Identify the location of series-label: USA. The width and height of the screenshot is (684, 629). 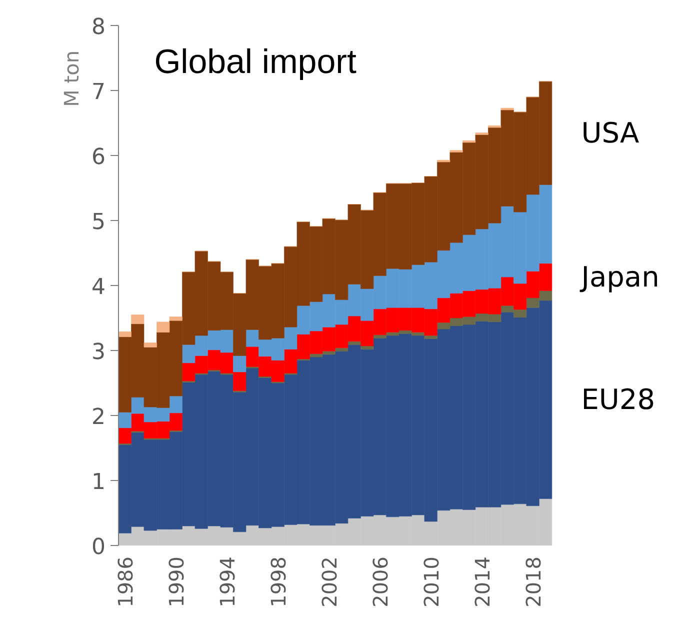
(610, 133).